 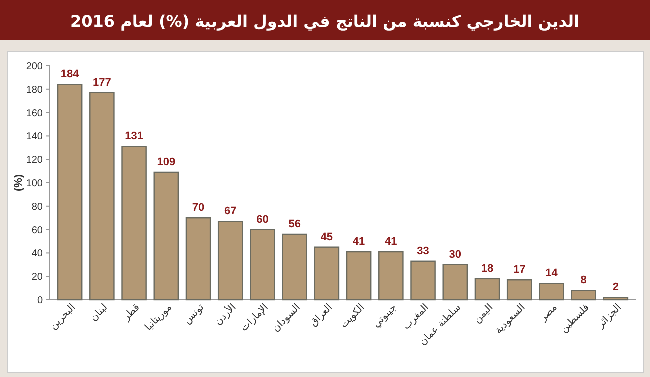 What do you see at coordinates (35, 114) in the screenshot?
I see `y-tick-label: 160` at bounding box center [35, 114].